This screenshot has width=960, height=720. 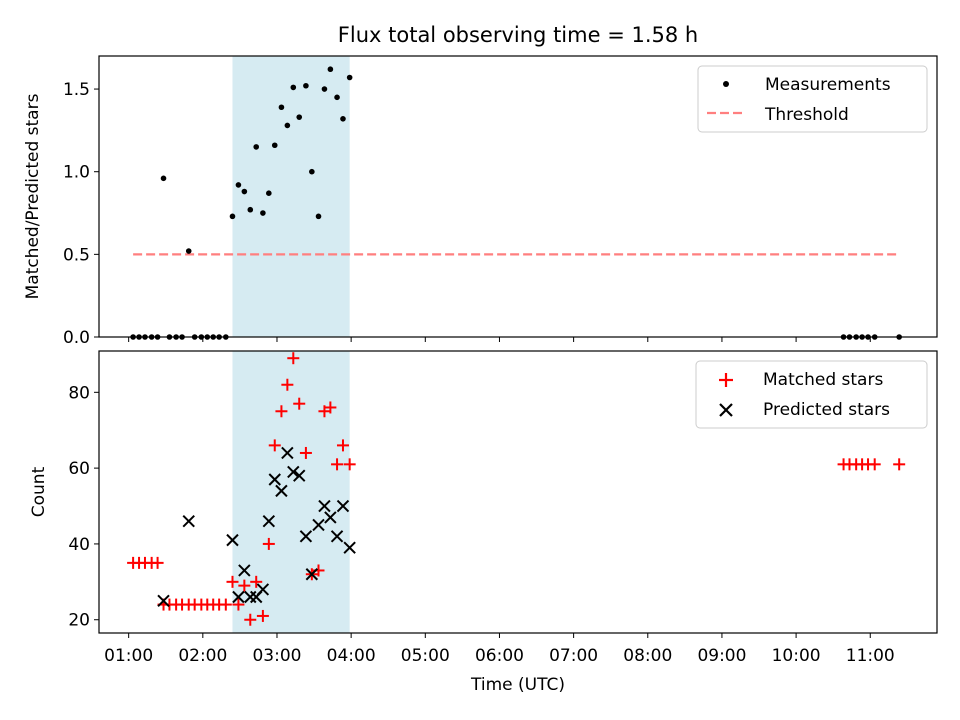 What do you see at coordinates (202, 656) in the screenshot?
I see `x-tick-label: 02:00` at bounding box center [202, 656].